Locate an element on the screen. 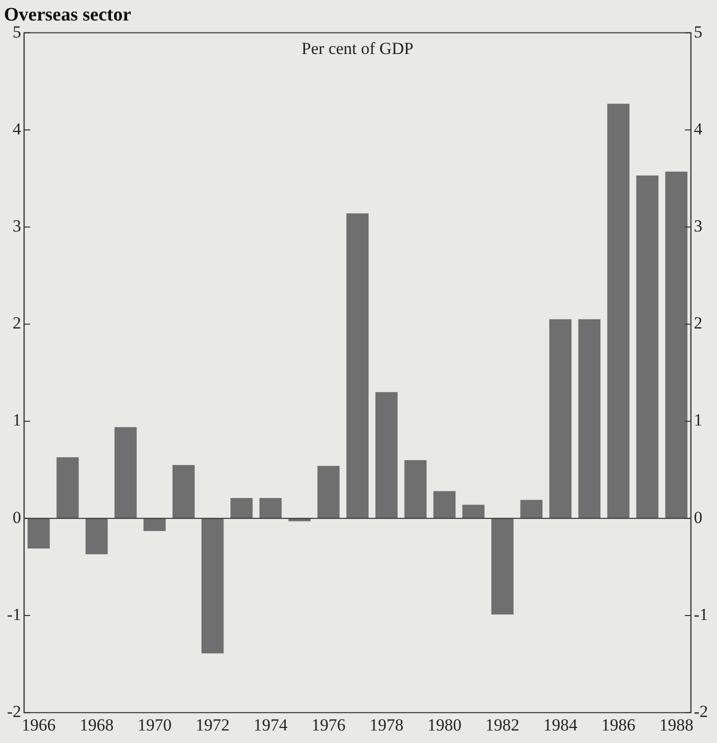 This screenshot has height=743, width=717. x-tick-label: 1974 is located at coordinates (271, 724).